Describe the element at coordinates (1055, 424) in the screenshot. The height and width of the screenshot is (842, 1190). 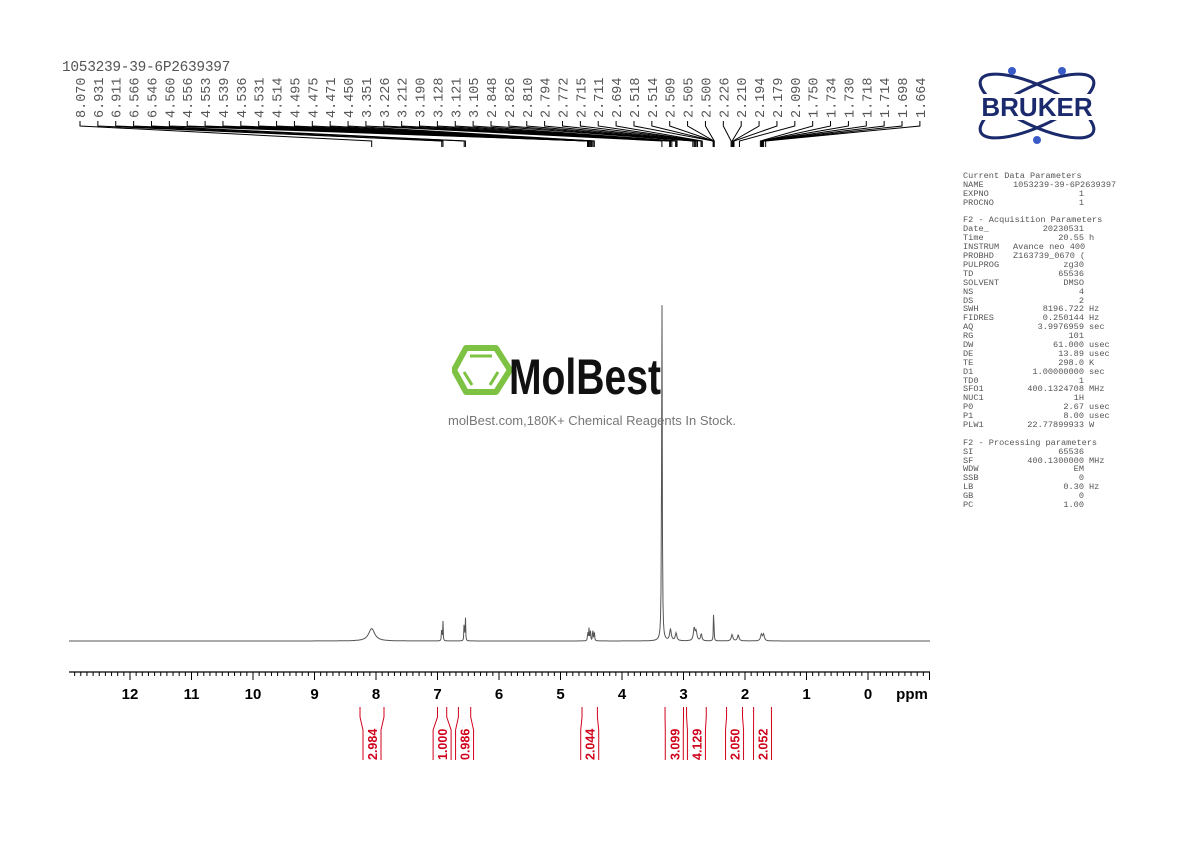
I see `parameter-value: 22.77899933` at that location.